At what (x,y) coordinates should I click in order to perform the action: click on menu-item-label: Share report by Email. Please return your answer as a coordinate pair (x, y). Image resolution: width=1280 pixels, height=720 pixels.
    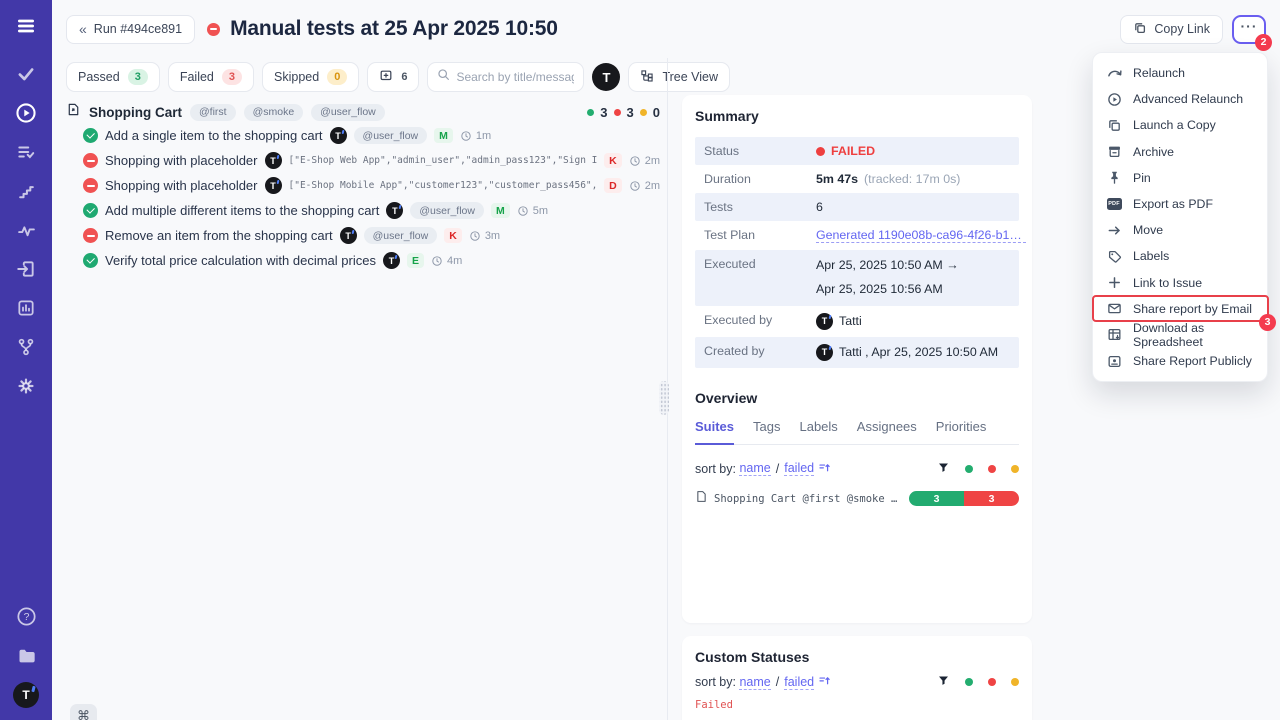
    Looking at the image, I should click on (1192, 308).